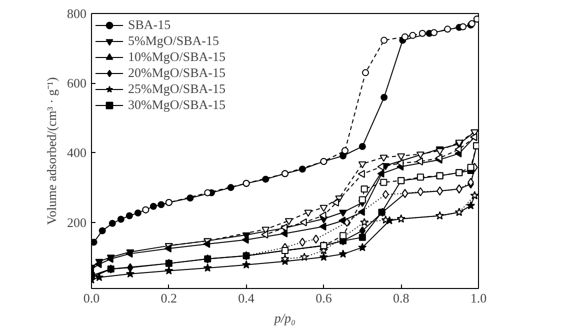 The image size is (564, 332). Describe the element at coordinates (51, 151) in the screenshot. I see `y-axis-title: Volume adsorbed/(cm³ · g⁻¹)` at that location.